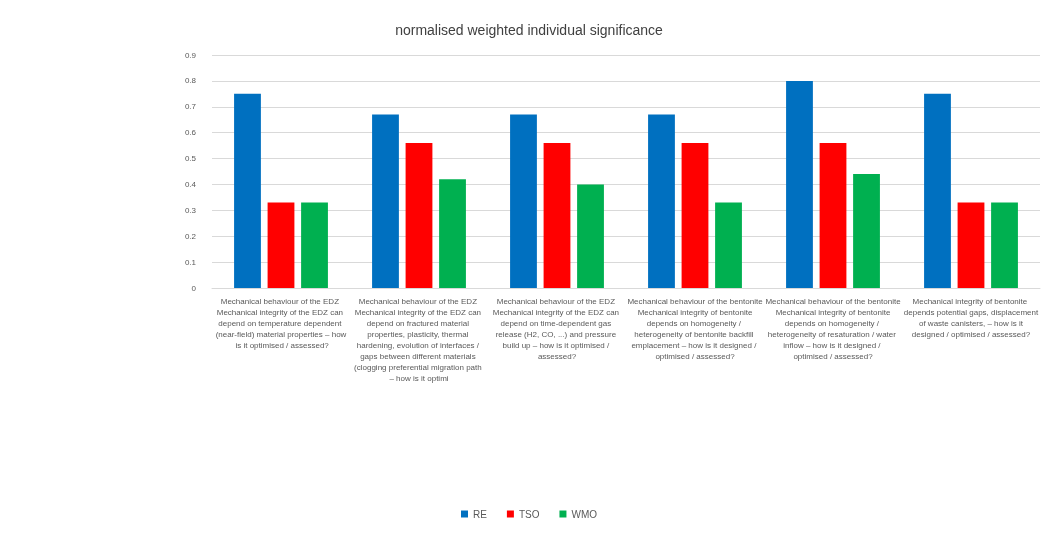  Describe the element at coordinates (281, 323) in the screenshot. I see `x-tick-label: Mechanical behaviour of the EDZ Mechanical integrity of the EDZ can depend on temperature dependent (near-field) material properties – how is it optimised / assessed?` at that location.